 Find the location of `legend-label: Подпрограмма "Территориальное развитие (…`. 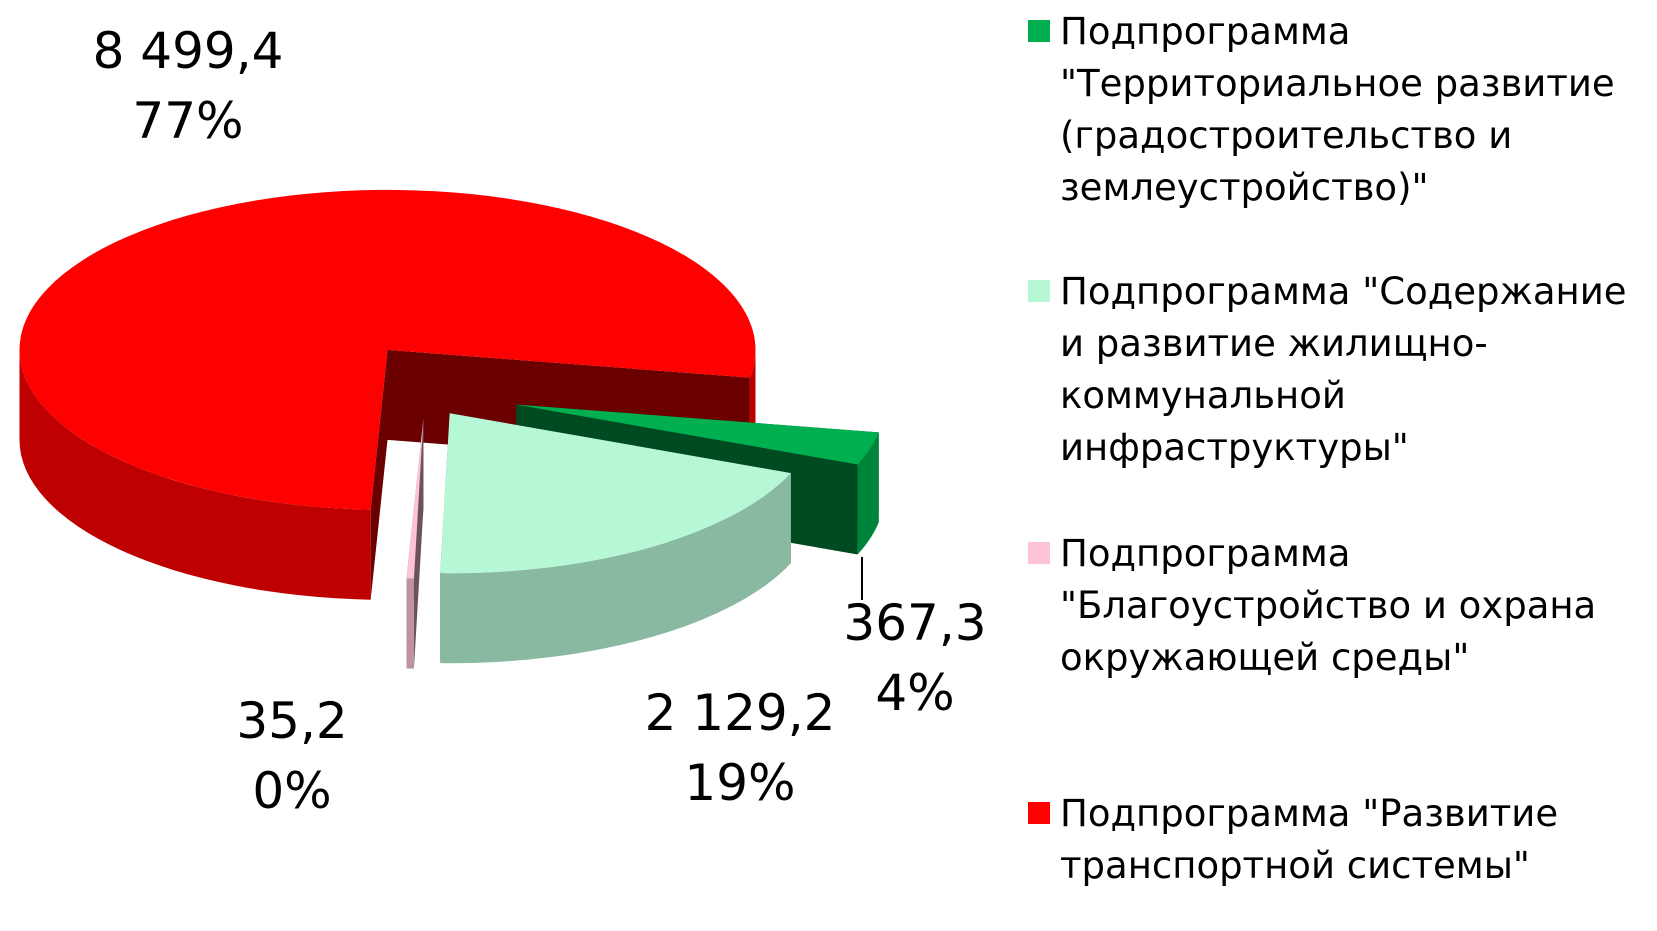

legend-label: Подпрограмма "Территориальное развитие (… is located at coordinates (1337, 109).